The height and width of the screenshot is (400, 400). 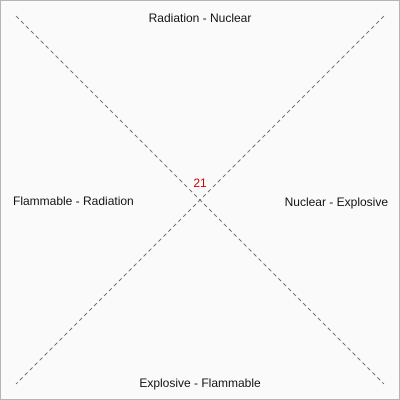 What do you see at coordinates (200, 183) in the screenshot?
I see `center-value: 21` at bounding box center [200, 183].